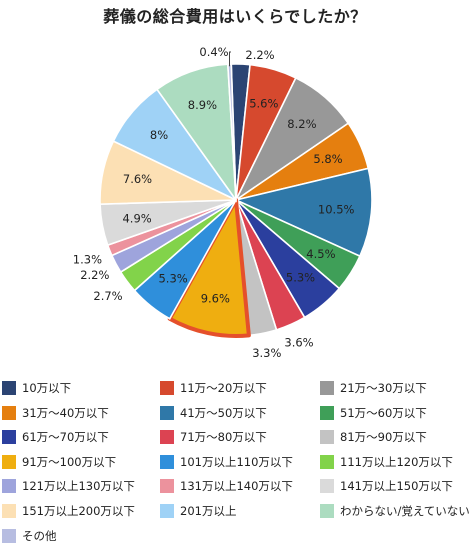 Image resolution: width=470 pixels, height=549 pixels. I want to click on pie-value-label: 1.3%, so click(87, 259).